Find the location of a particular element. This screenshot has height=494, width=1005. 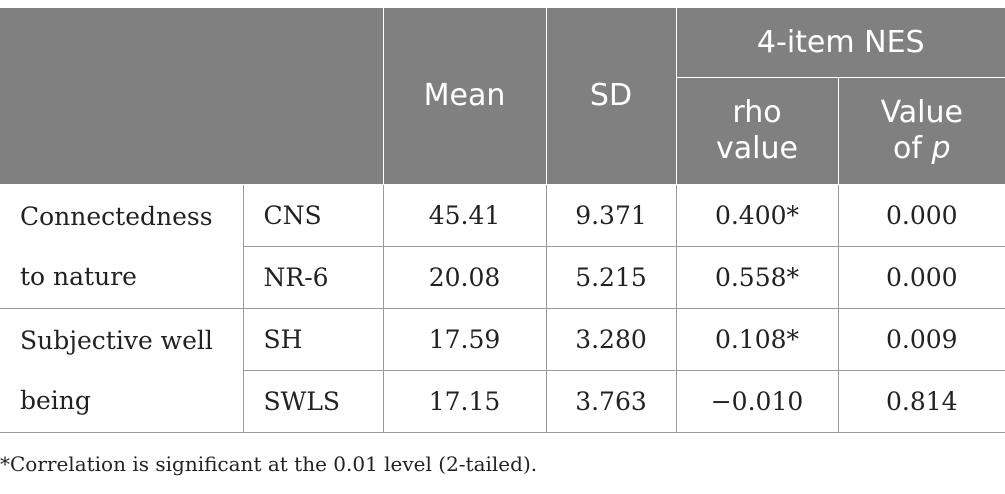

sd-cell: 9.371 is located at coordinates (611, 215).